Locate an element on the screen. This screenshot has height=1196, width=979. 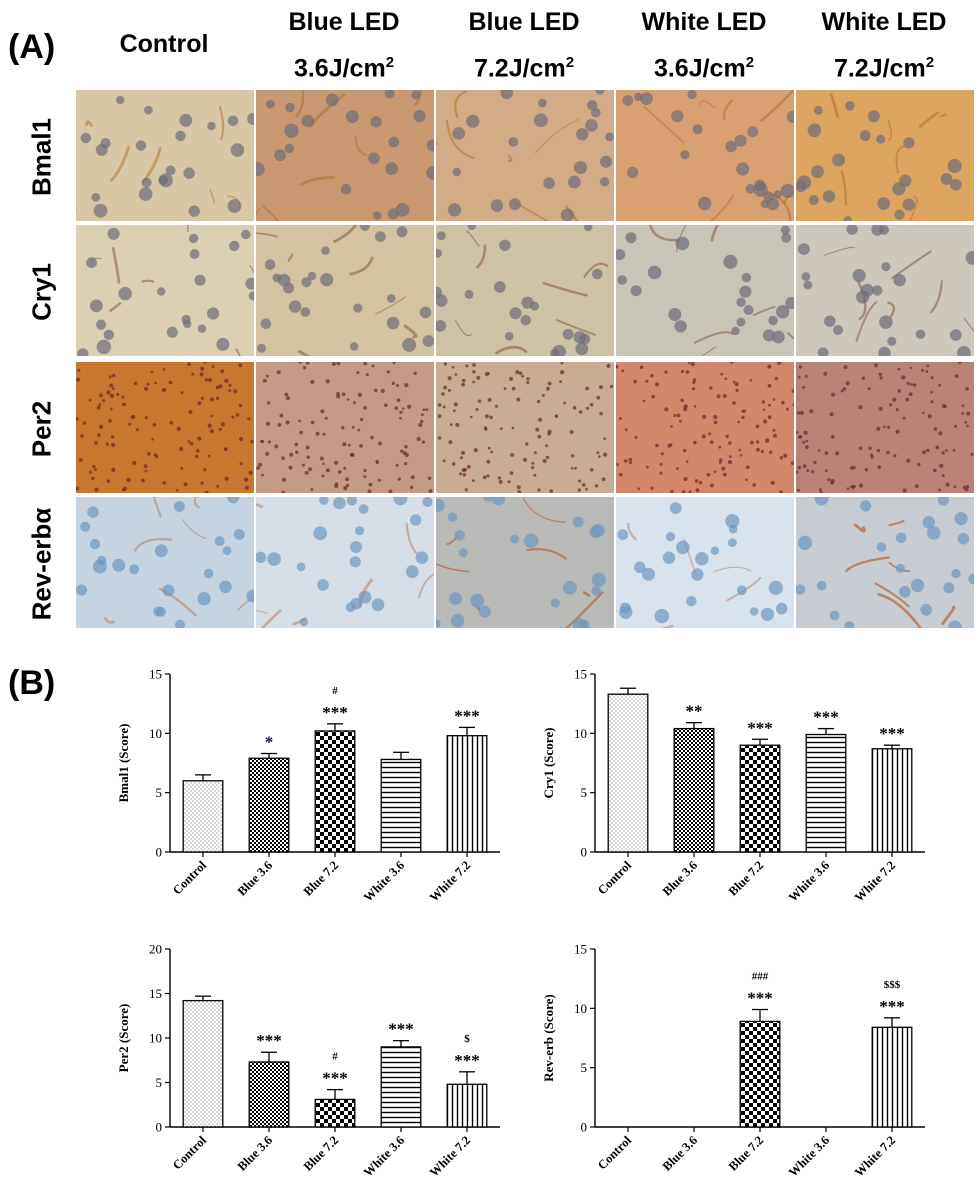
column-header-4: White LED 7.2J/cm2 is located at coordinates (884, 44).